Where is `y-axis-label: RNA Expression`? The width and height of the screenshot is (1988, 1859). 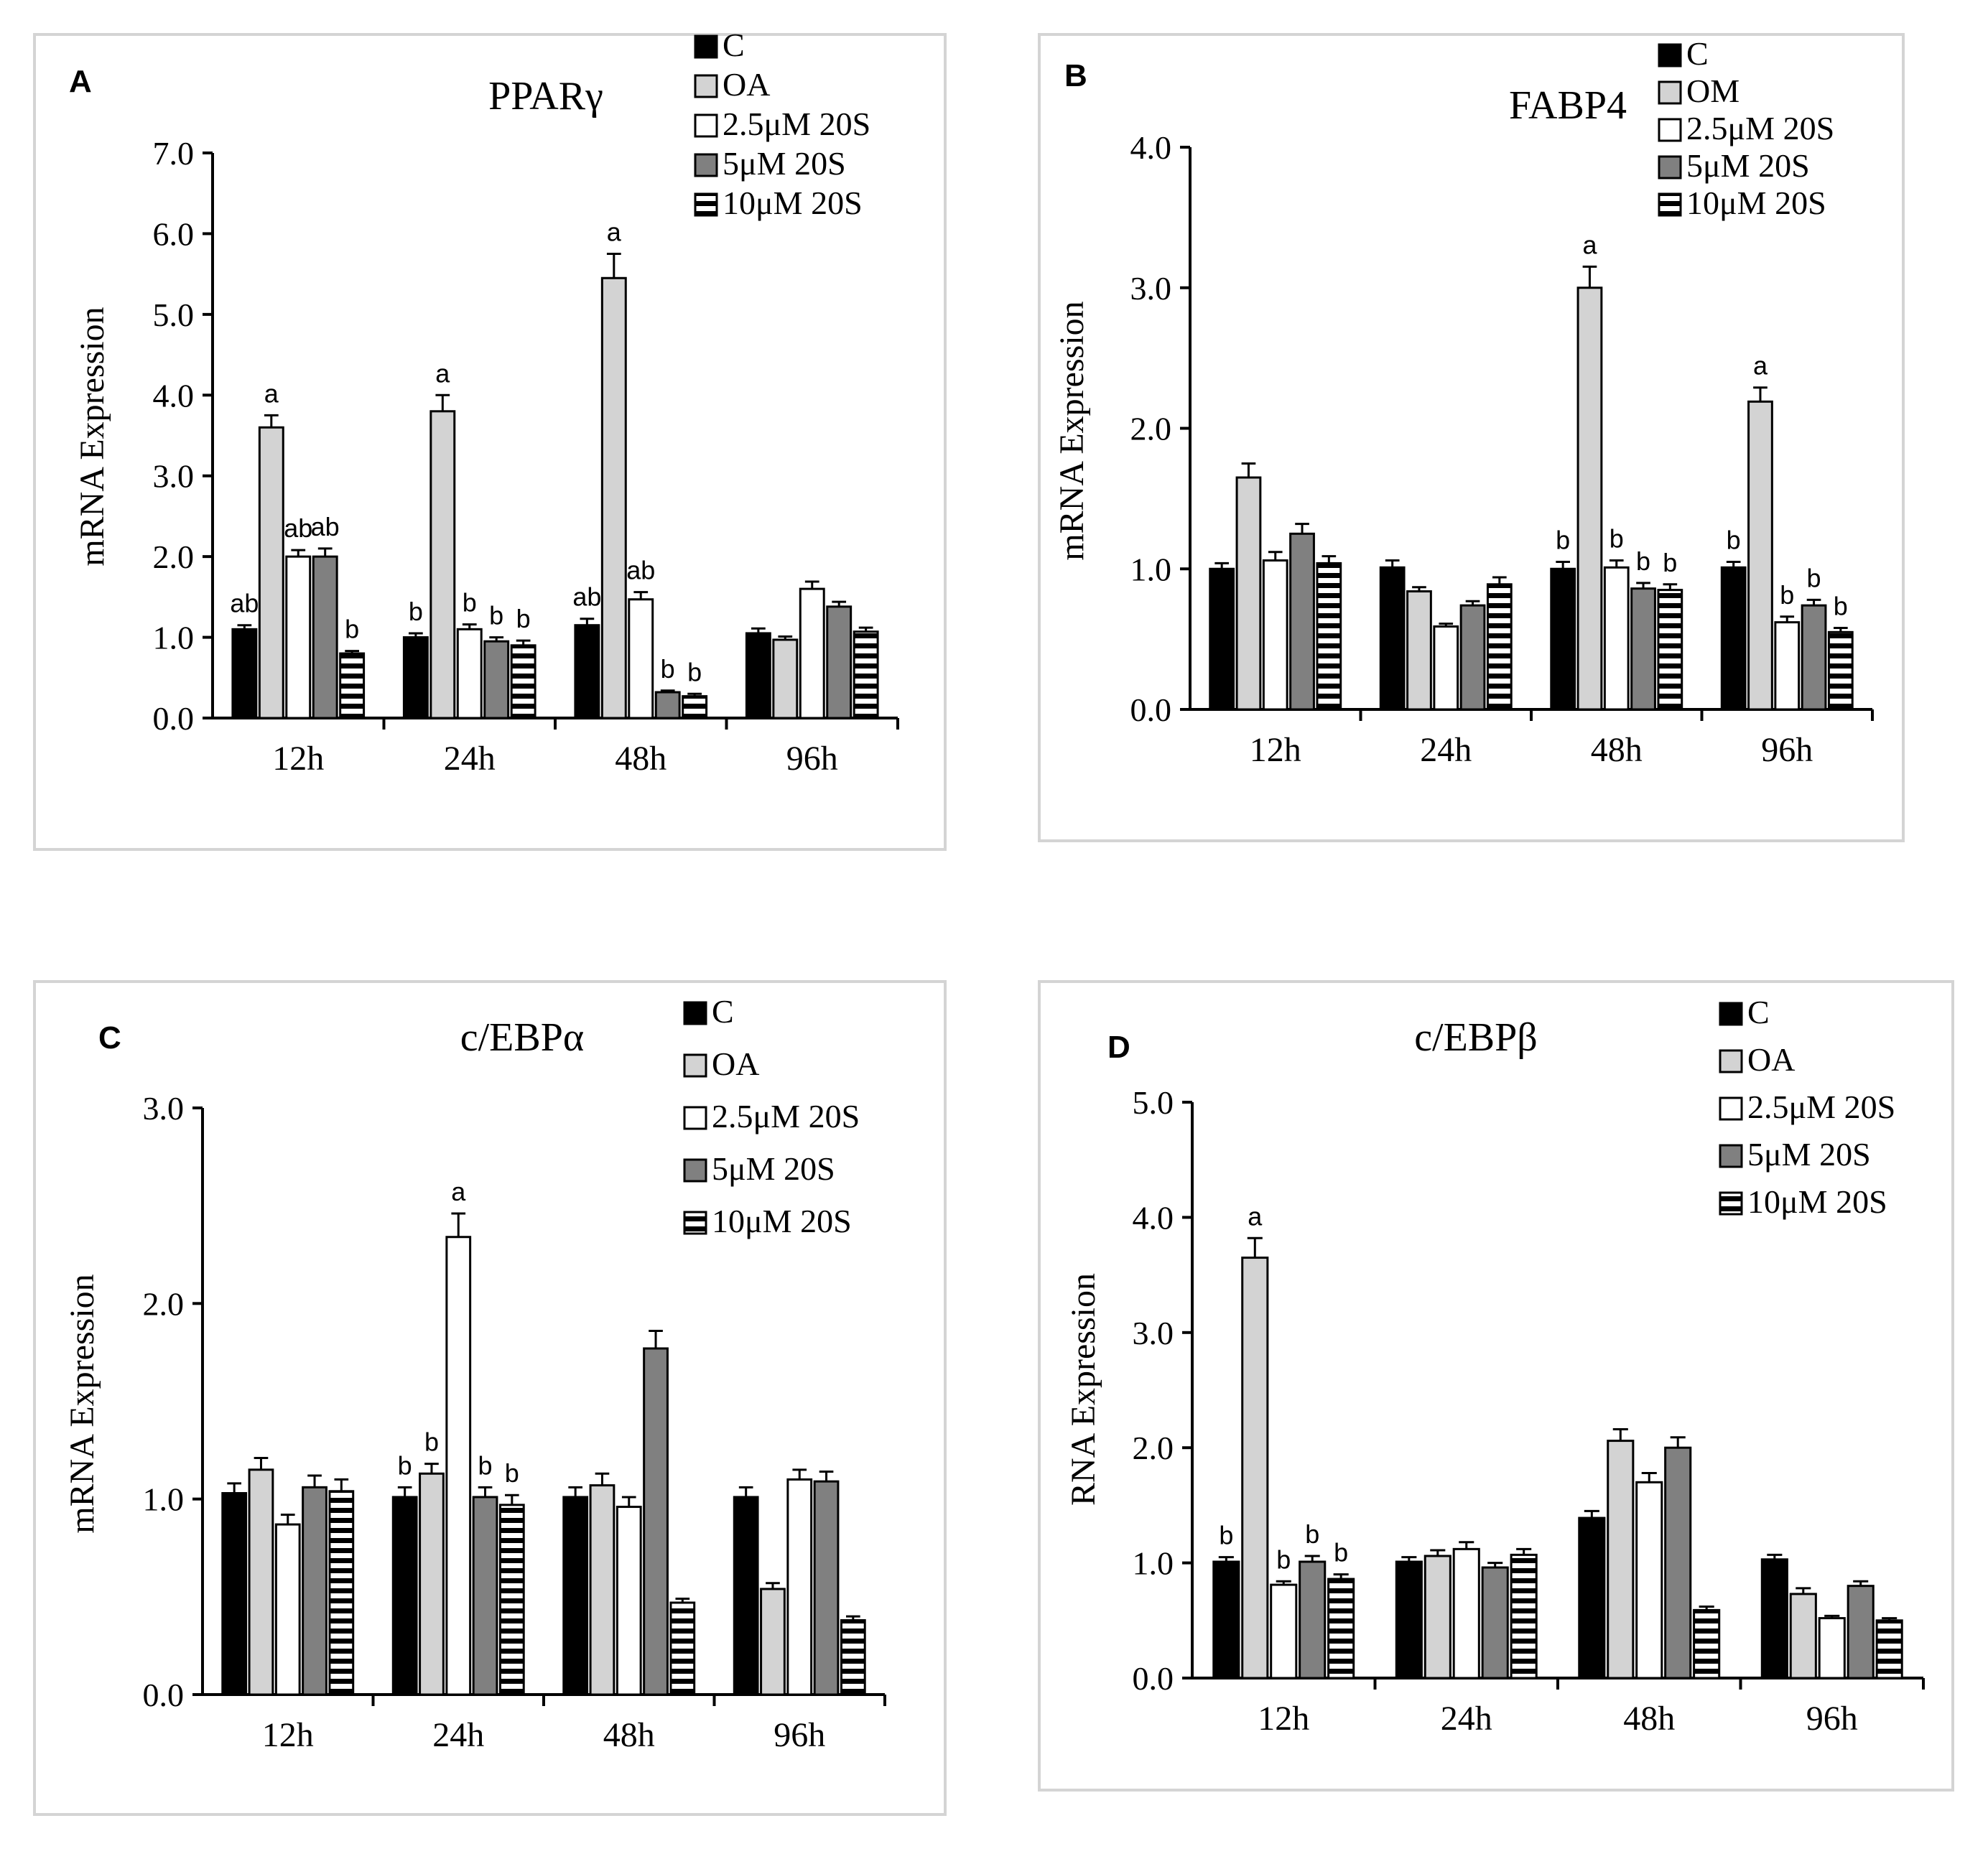 y-axis-label: RNA Expression is located at coordinates (1083, 1389).